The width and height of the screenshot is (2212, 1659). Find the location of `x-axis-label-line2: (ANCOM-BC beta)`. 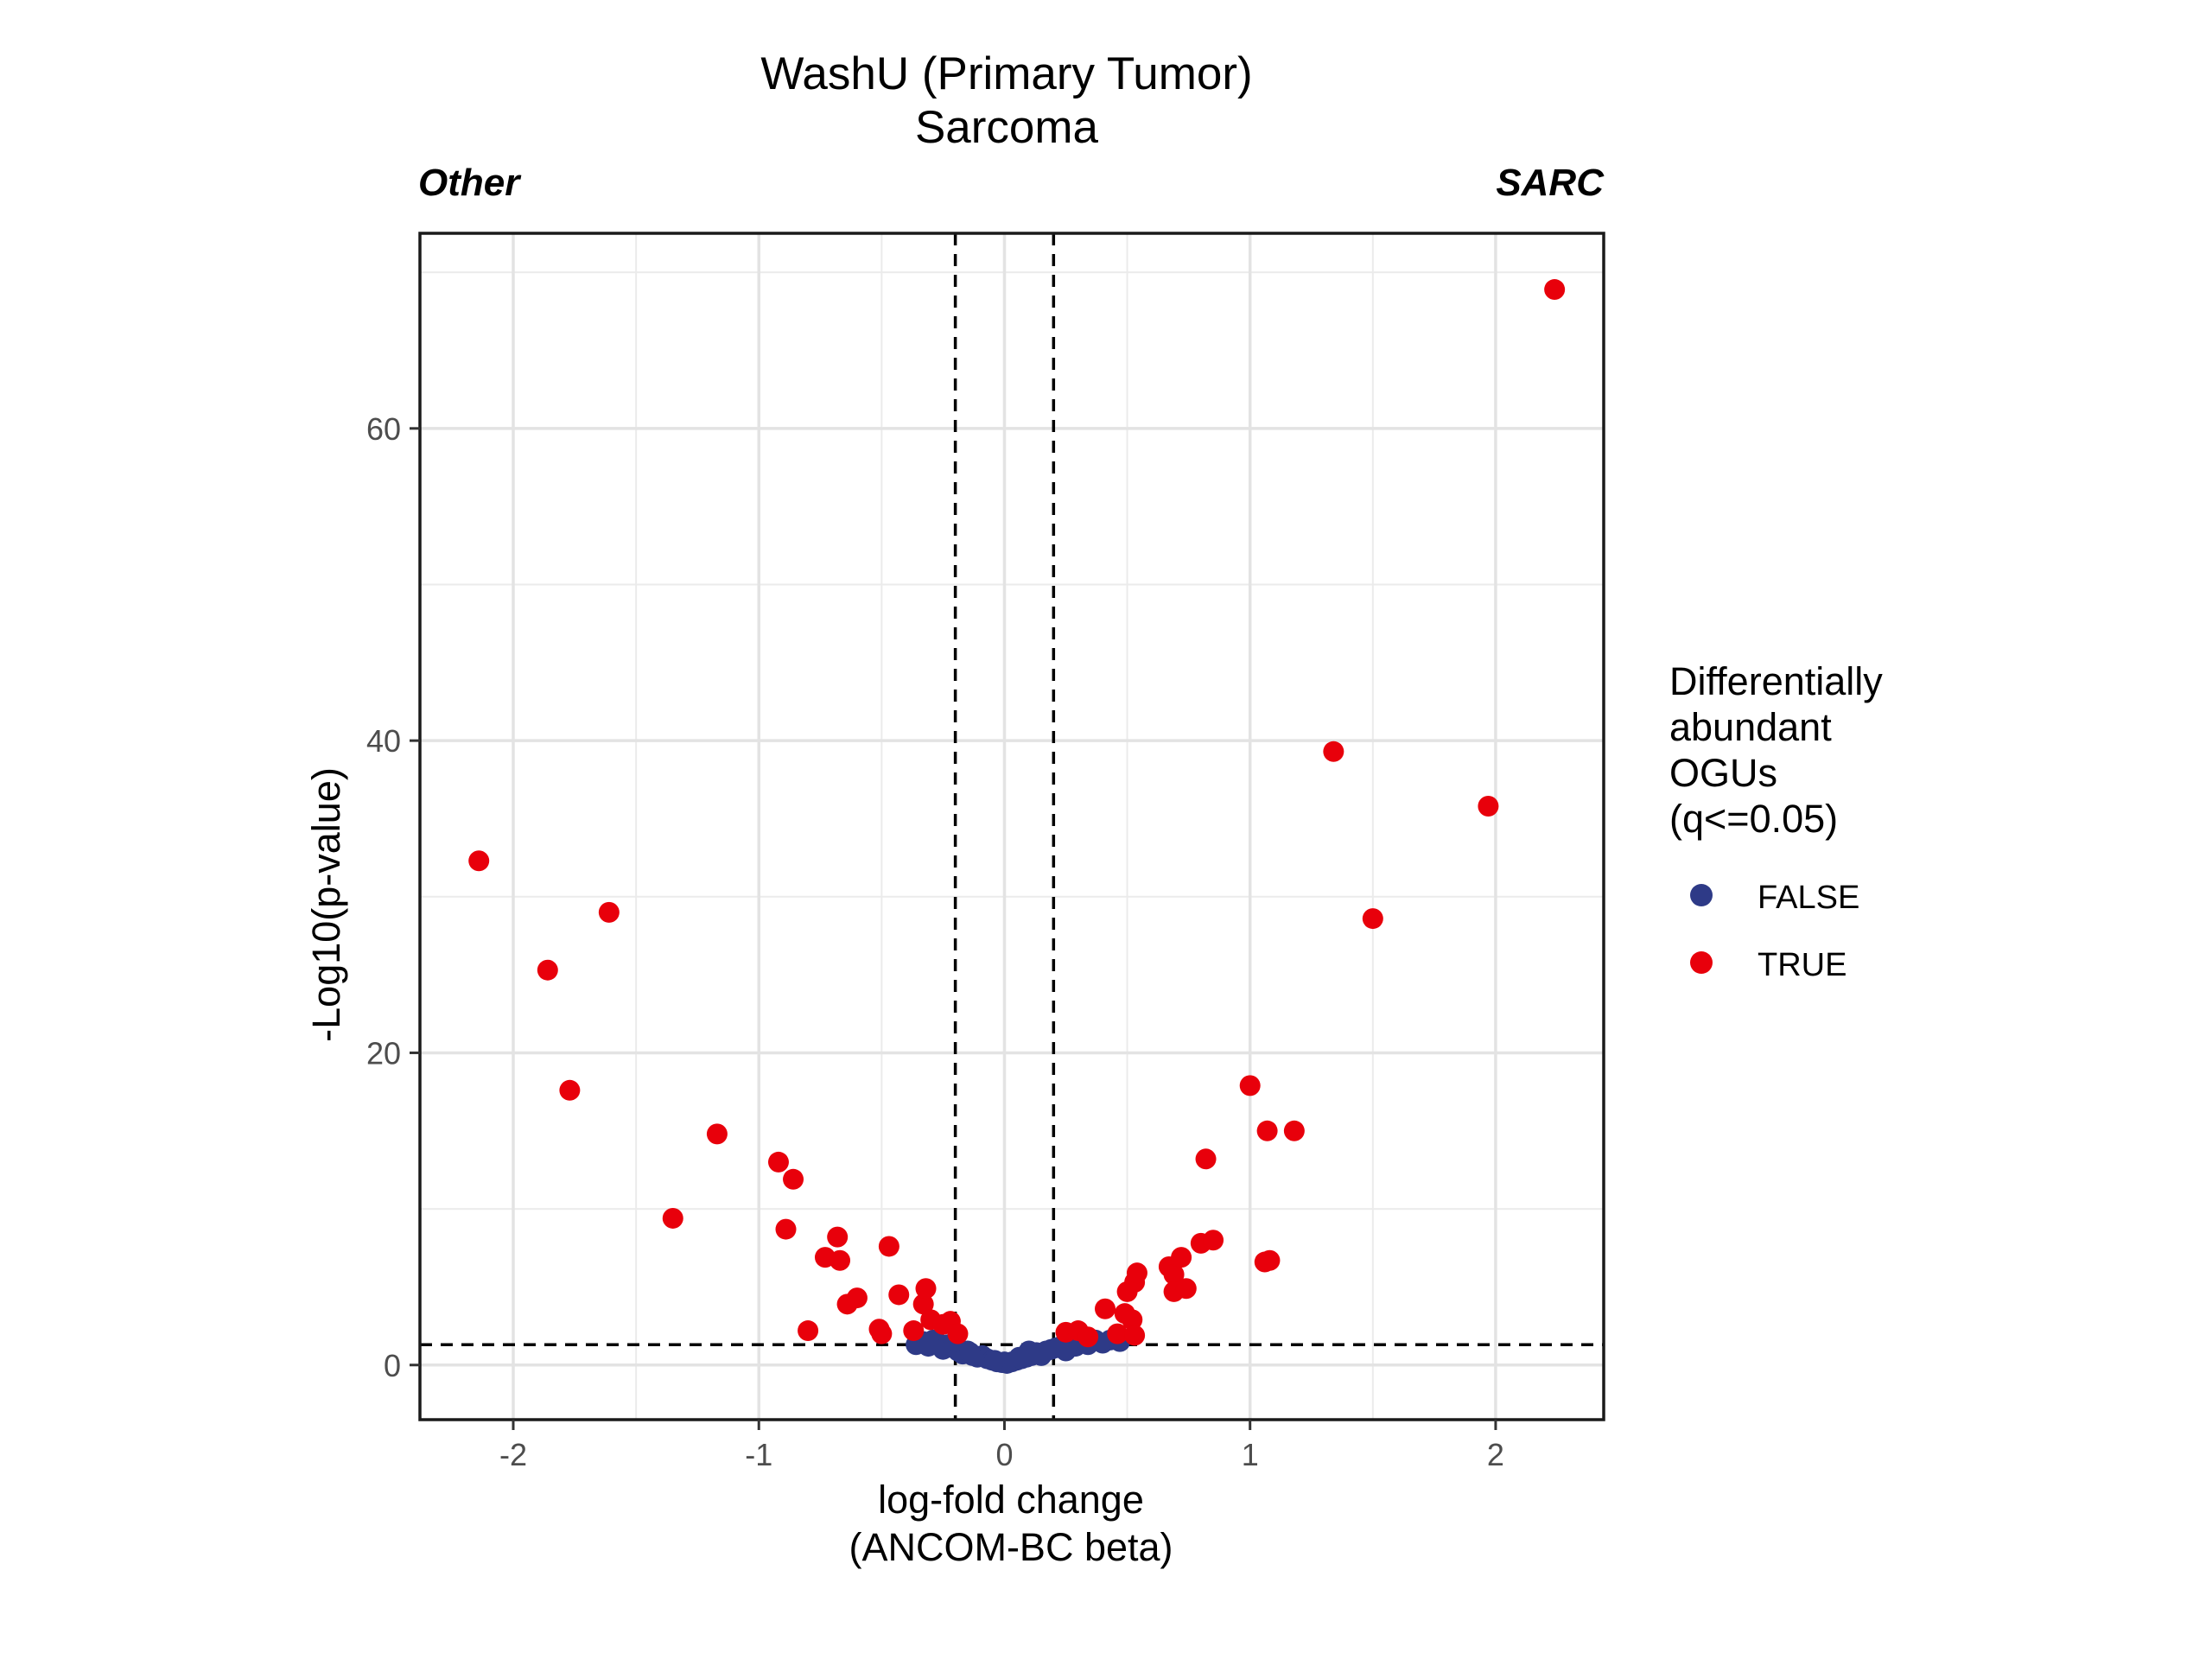

x-axis-label-line2: (ANCOM-BC beta) is located at coordinates (1011, 1547).